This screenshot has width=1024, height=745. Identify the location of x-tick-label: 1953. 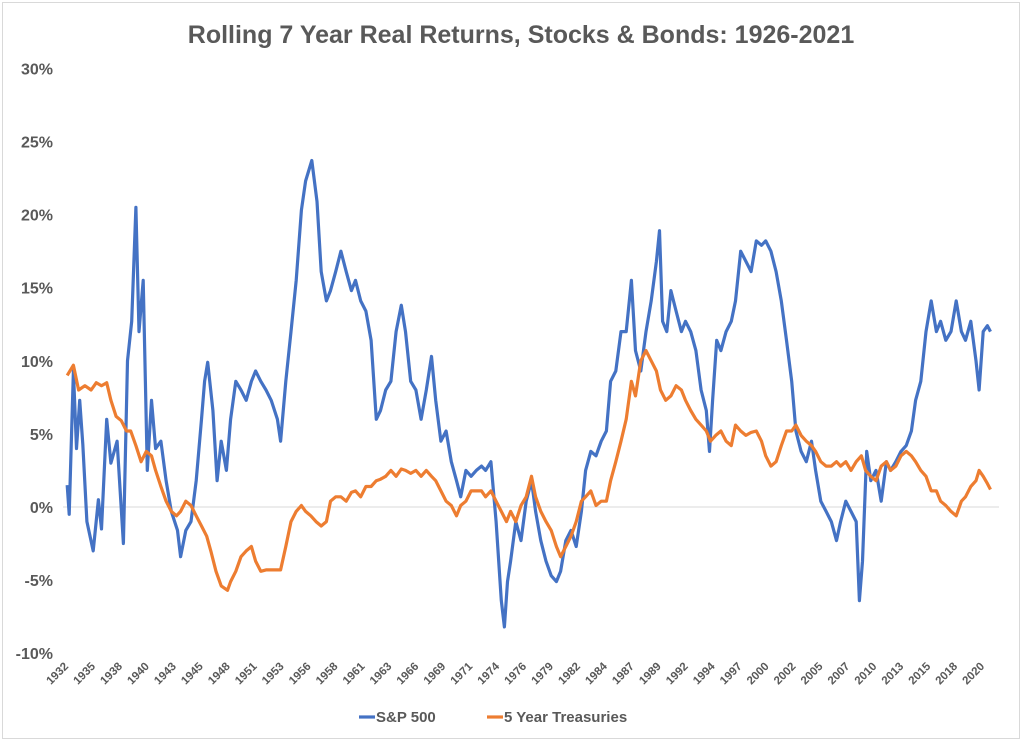
(273, 674).